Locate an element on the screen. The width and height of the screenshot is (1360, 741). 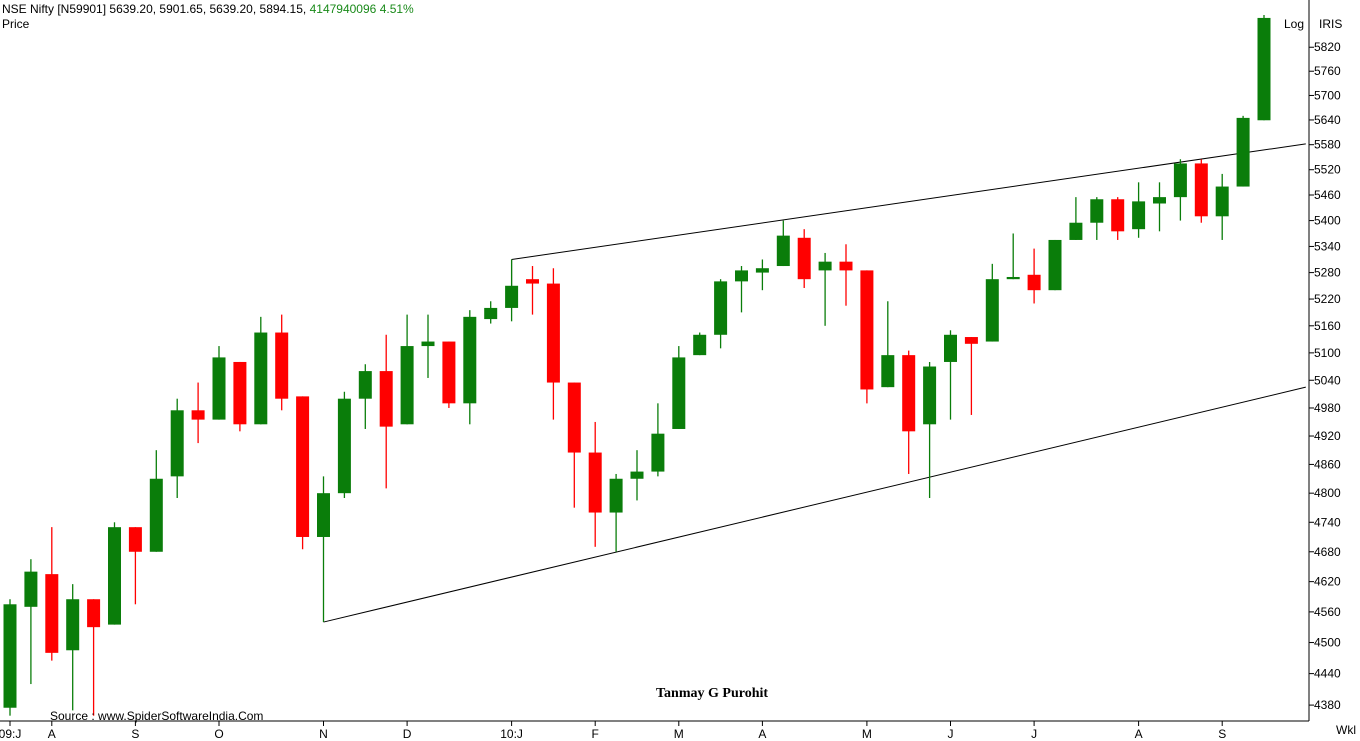
y-tick-label: 5520 is located at coordinates (1327, 170).